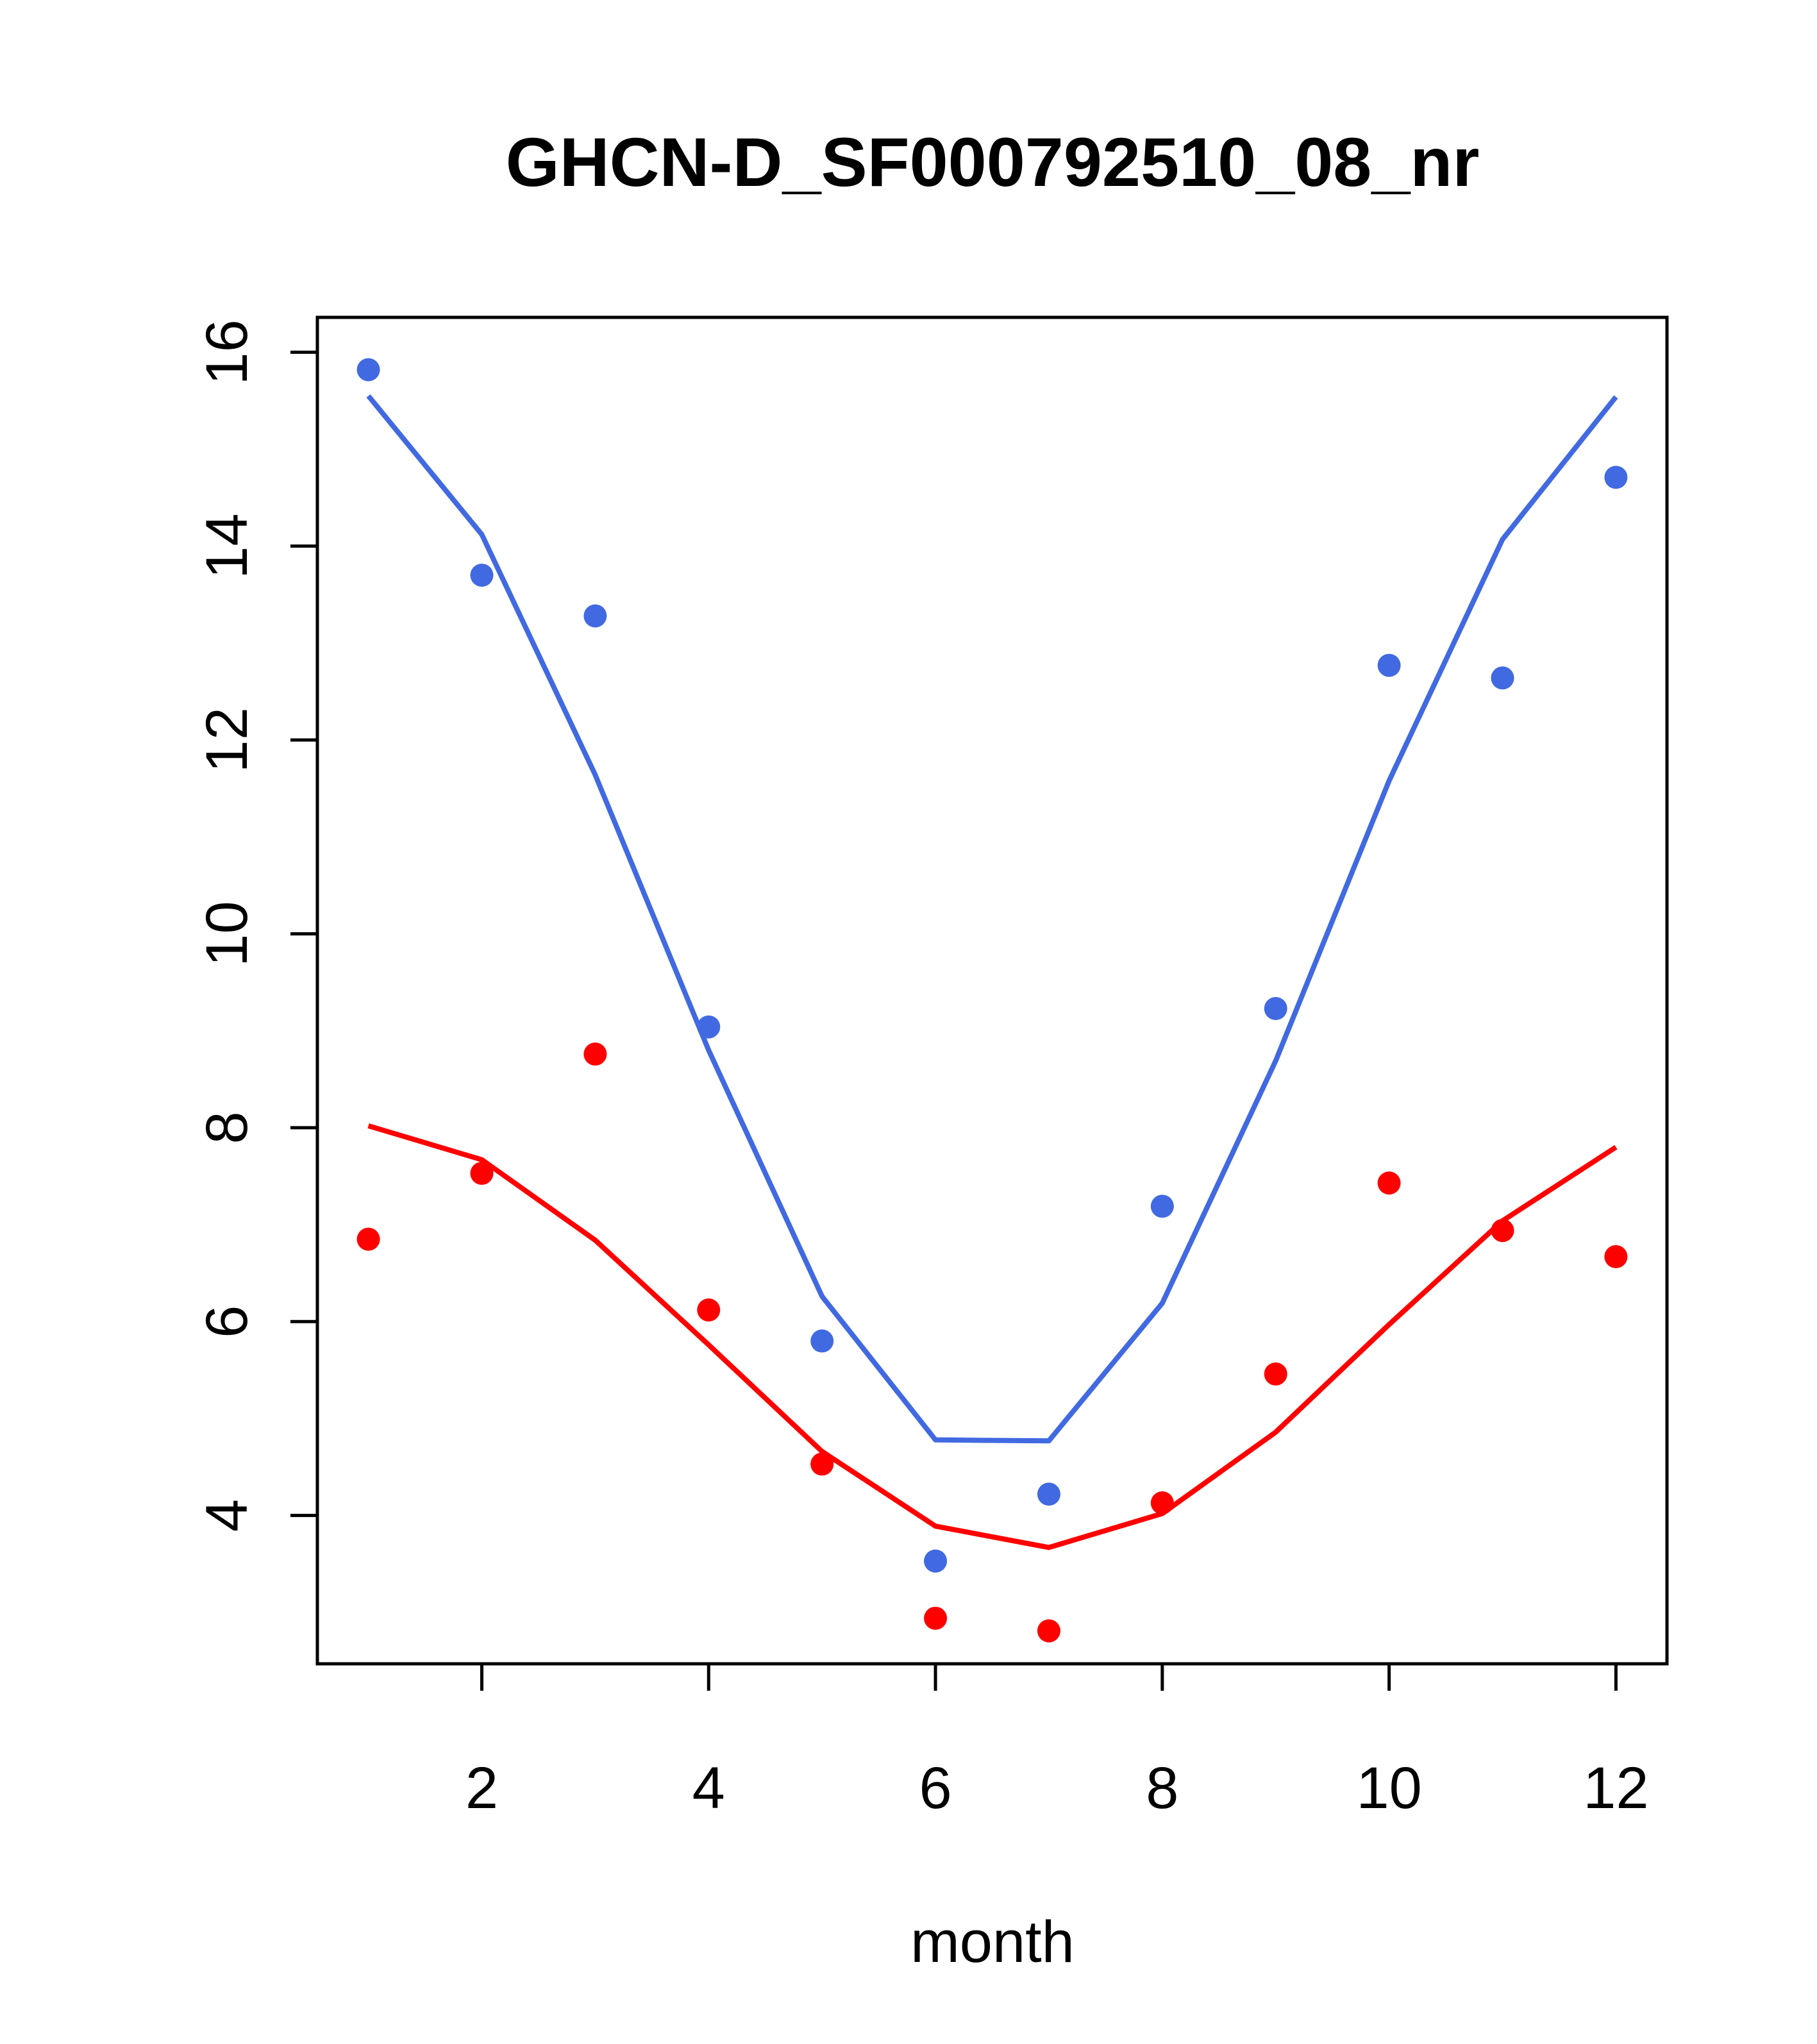  I want to click on x-axis-label: month, so click(993, 1942).